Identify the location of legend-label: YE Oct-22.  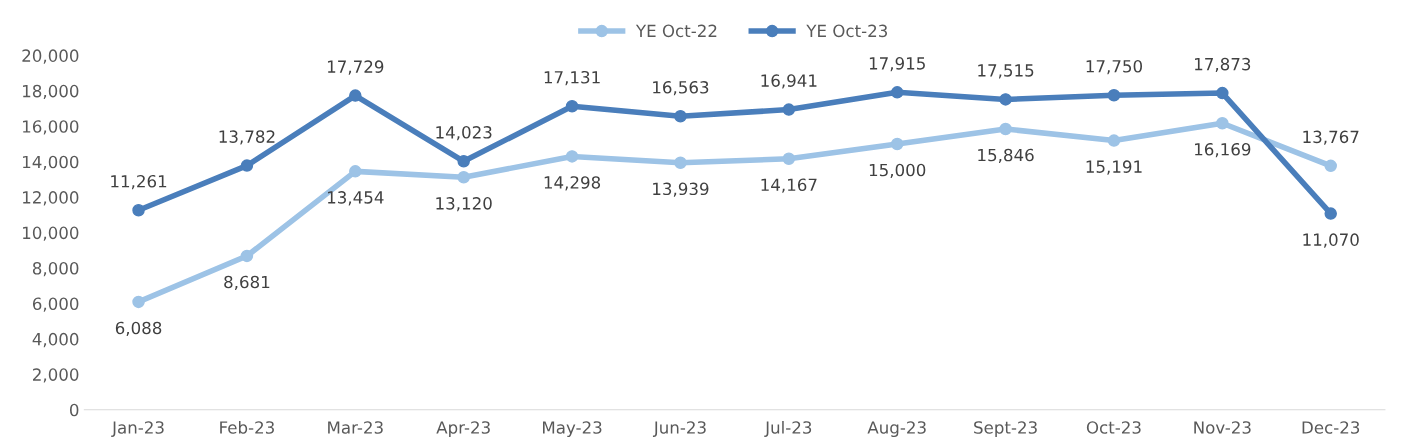
(676, 31).